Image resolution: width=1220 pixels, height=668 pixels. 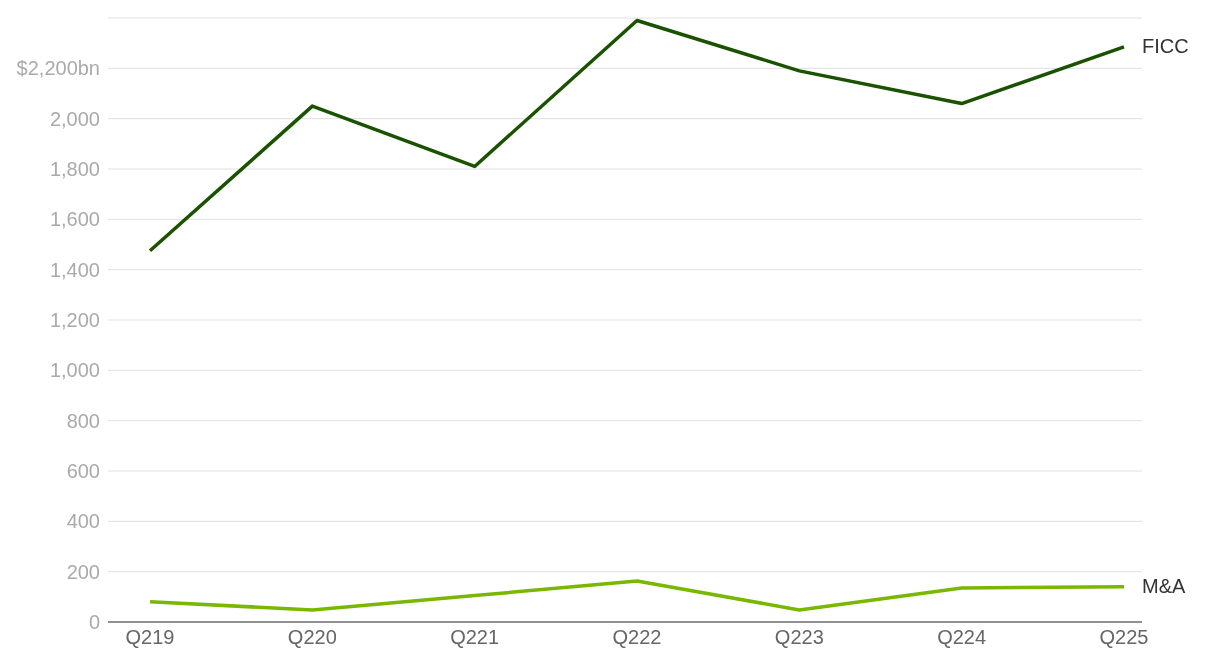 What do you see at coordinates (74, 219) in the screenshot?
I see `y-tick-label: 1,600` at bounding box center [74, 219].